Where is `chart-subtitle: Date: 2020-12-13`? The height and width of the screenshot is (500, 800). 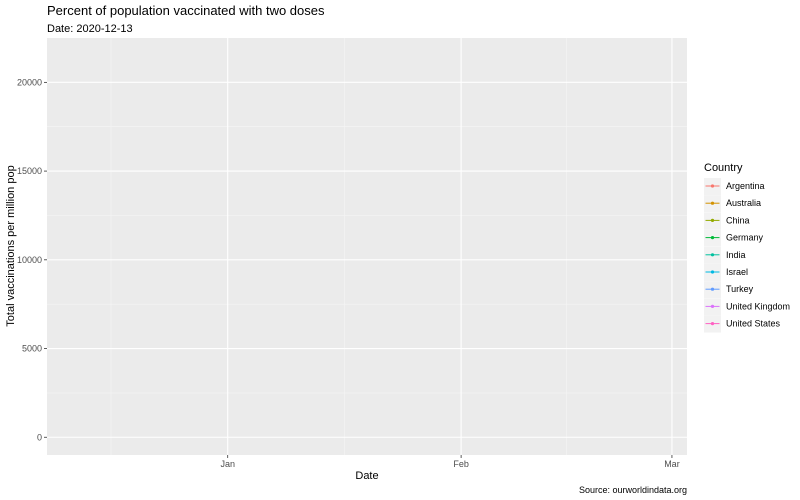
chart-subtitle: Date: 2020-12-13 is located at coordinates (90, 29).